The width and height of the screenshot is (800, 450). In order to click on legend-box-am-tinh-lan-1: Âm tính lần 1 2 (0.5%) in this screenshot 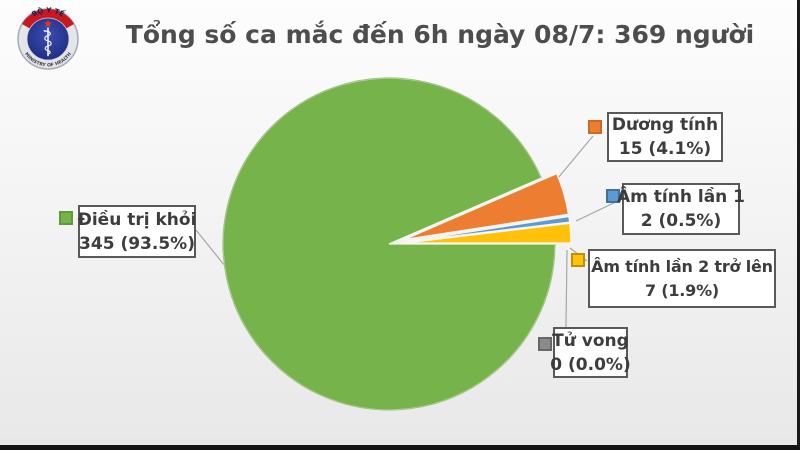, I will do `click(681, 209)`.